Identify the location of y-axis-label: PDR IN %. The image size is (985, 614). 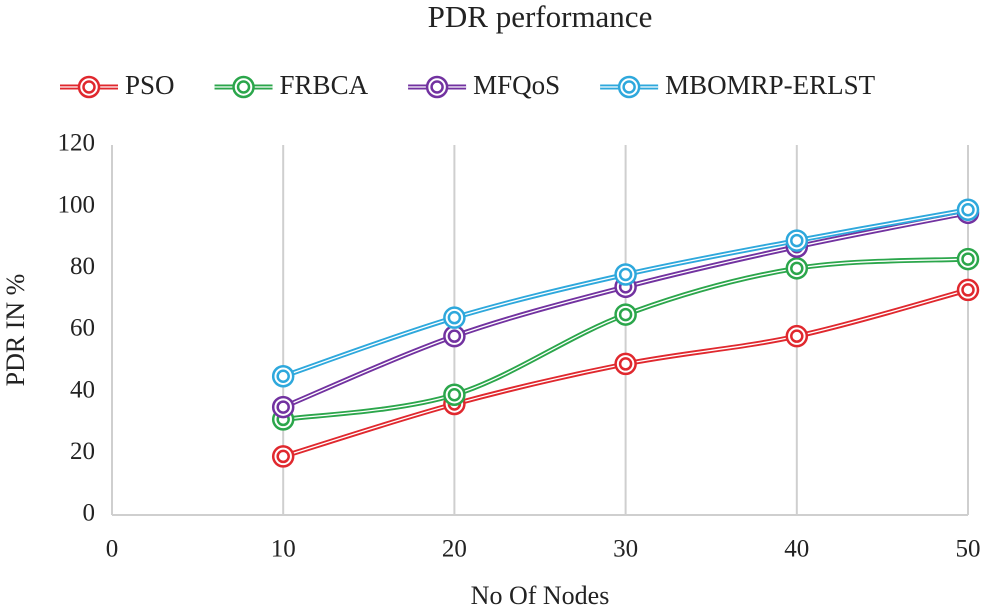
(15, 330).